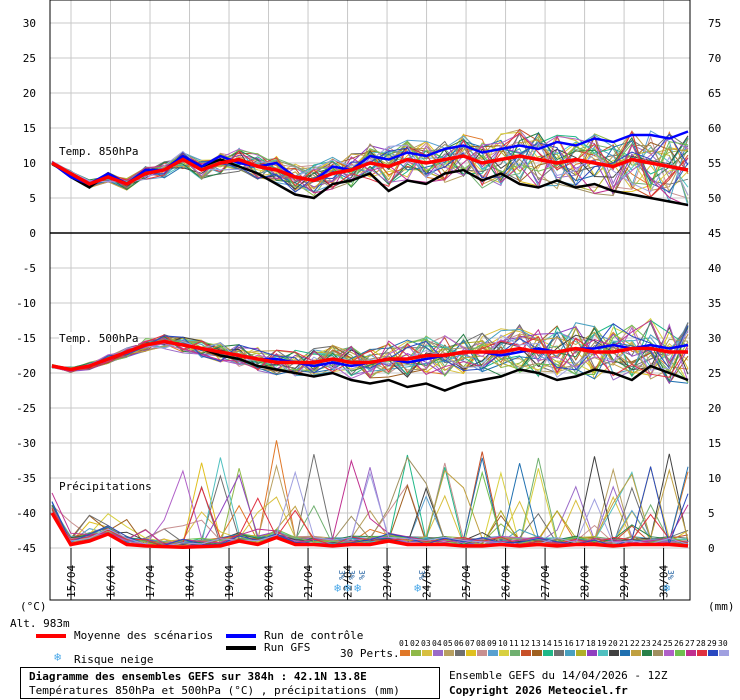 Image resolution: width=740 pixels, height=700 pixels. Describe the element at coordinates (369, 531) in the screenshot. I see `mean-precip-line` at that location.